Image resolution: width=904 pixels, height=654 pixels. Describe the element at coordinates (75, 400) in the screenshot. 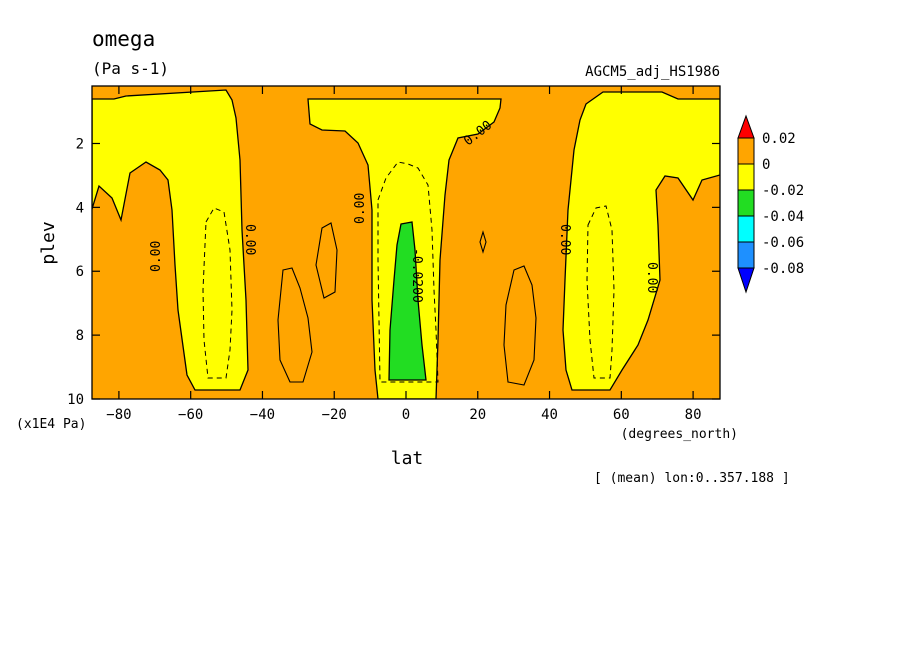

I see `y-tick-label: 10` at that location.